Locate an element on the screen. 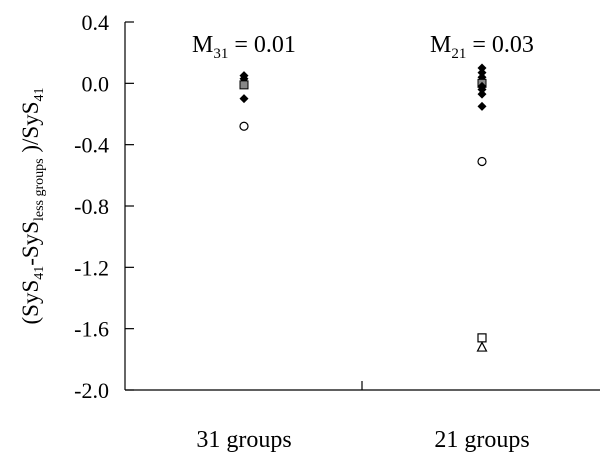 The width and height of the screenshot is (600, 453). mean-annotation: M31 = 0.01 is located at coordinates (244, 47).